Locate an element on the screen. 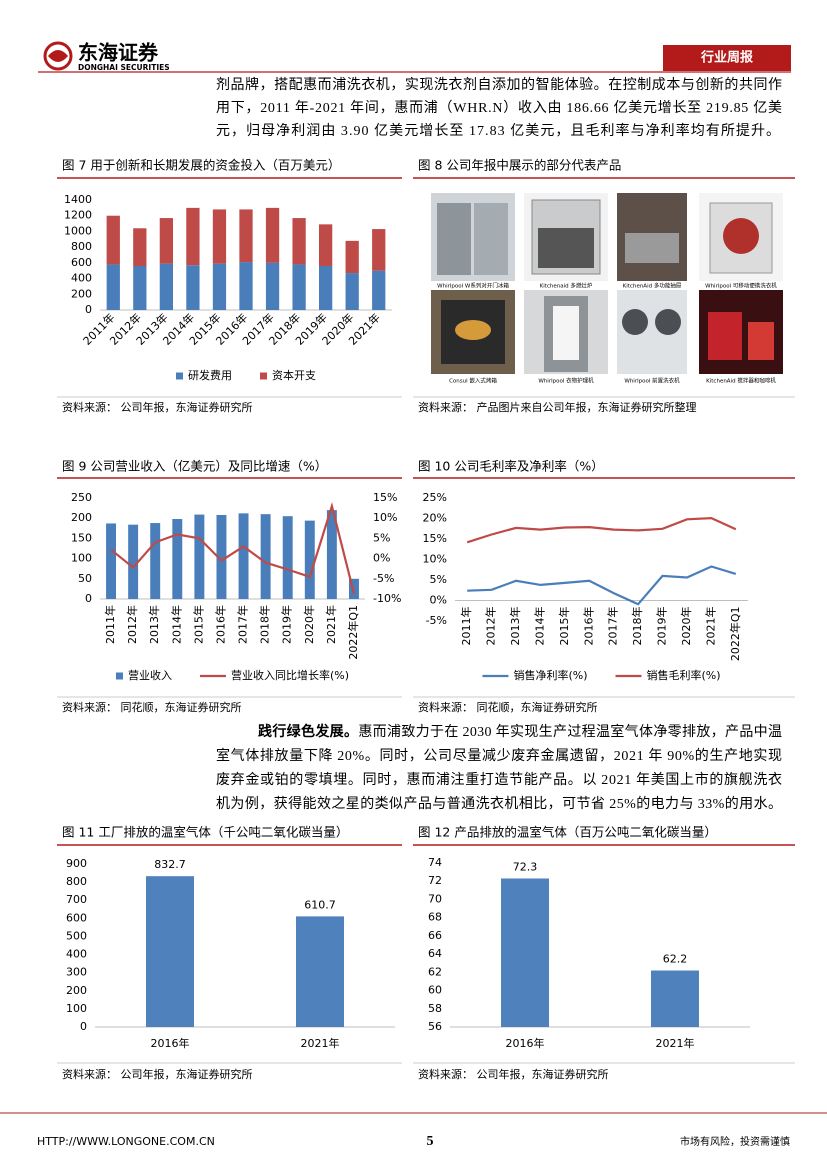  logo-icon-inner is located at coordinates (58, 56).